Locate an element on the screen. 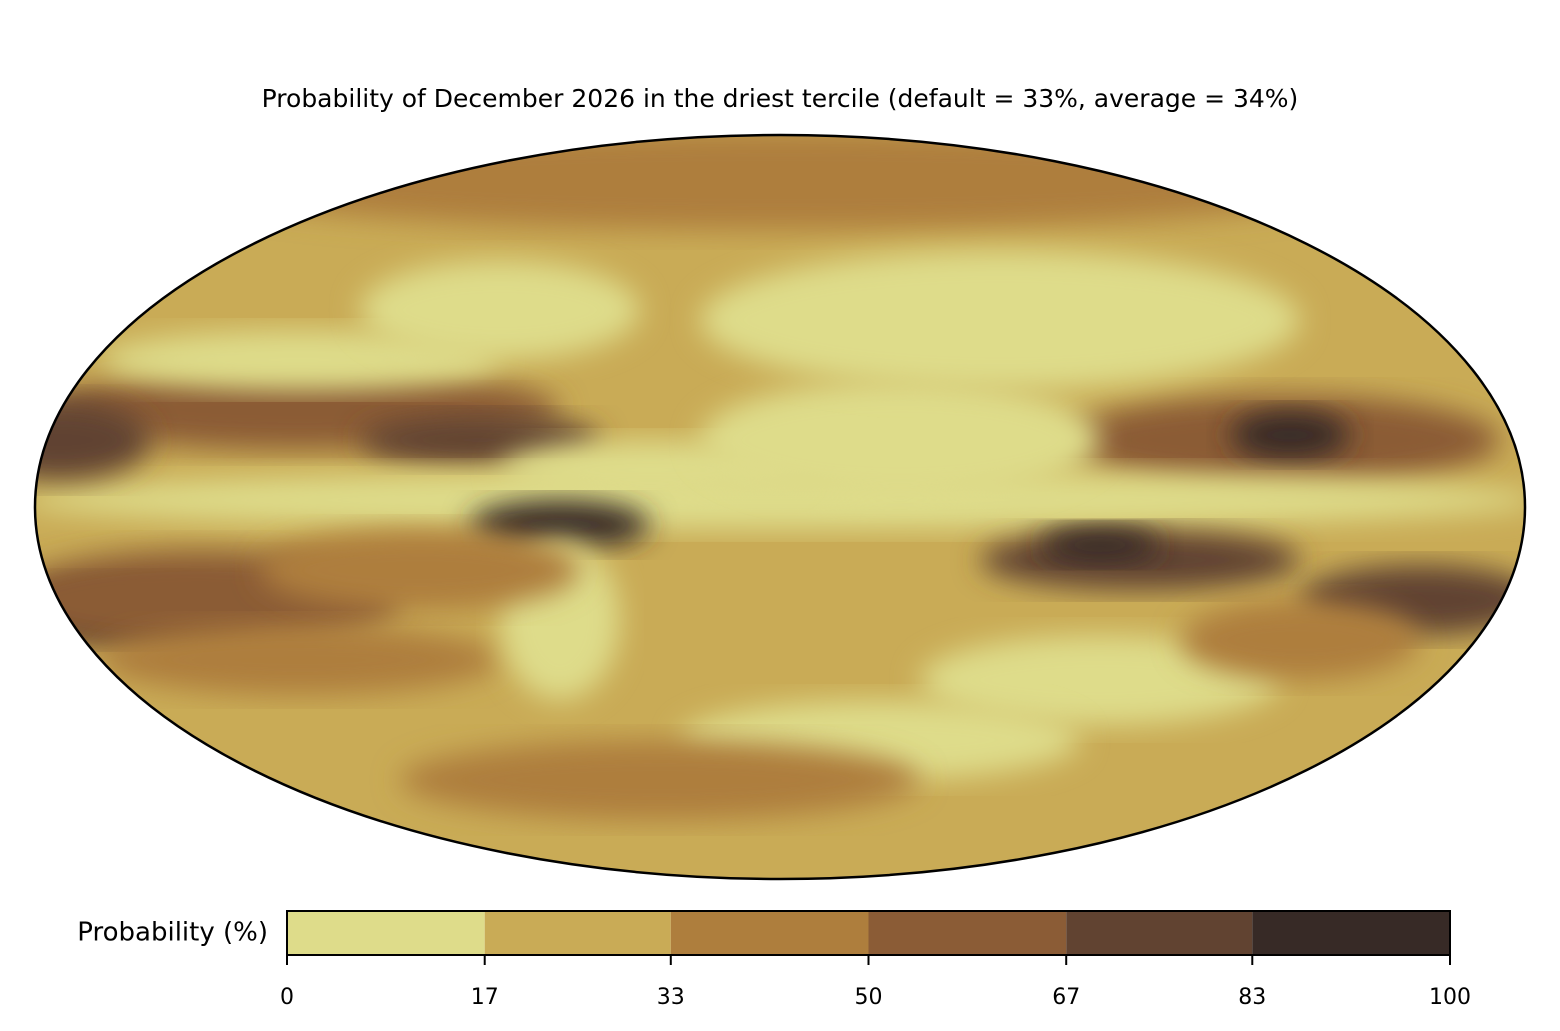 The height and width of the screenshot is (1031, 1560). colorbar-tick-label: 100 is located at coordinates (1450, 997).